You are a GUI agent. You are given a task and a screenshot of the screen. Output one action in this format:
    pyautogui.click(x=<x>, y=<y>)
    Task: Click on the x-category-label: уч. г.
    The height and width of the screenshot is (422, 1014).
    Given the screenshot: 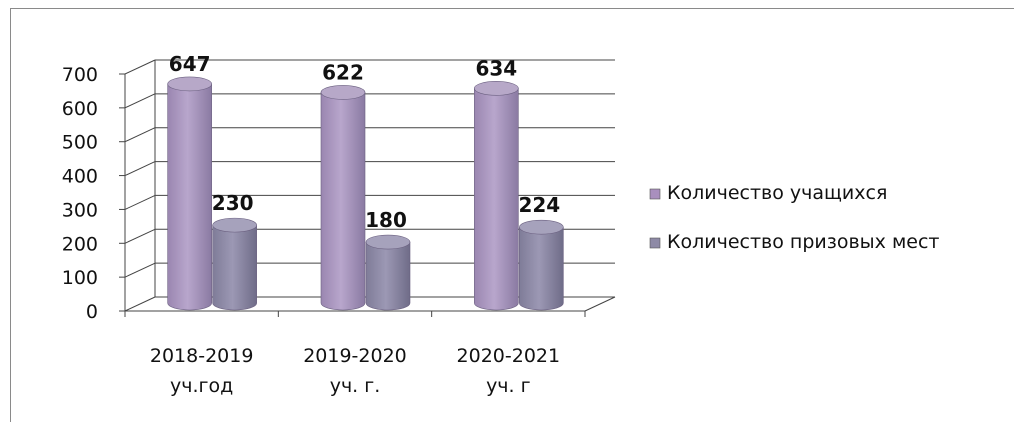 What is the action you would take?
    pyautogui.click(x=355, y=386)
    